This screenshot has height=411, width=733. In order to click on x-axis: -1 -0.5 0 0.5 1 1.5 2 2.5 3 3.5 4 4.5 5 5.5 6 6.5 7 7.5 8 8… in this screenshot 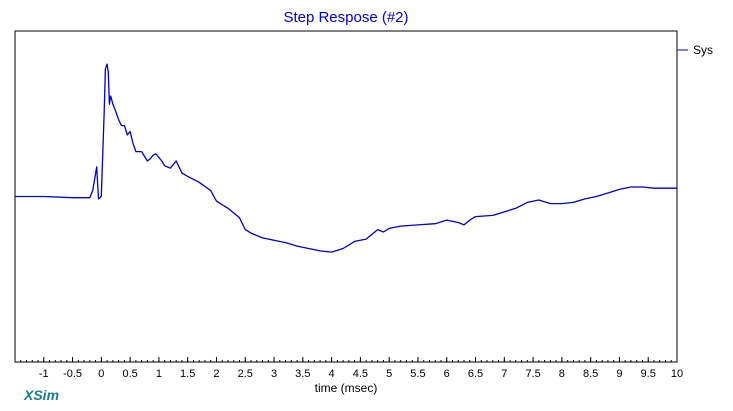, I will do `click(348, 368)`.